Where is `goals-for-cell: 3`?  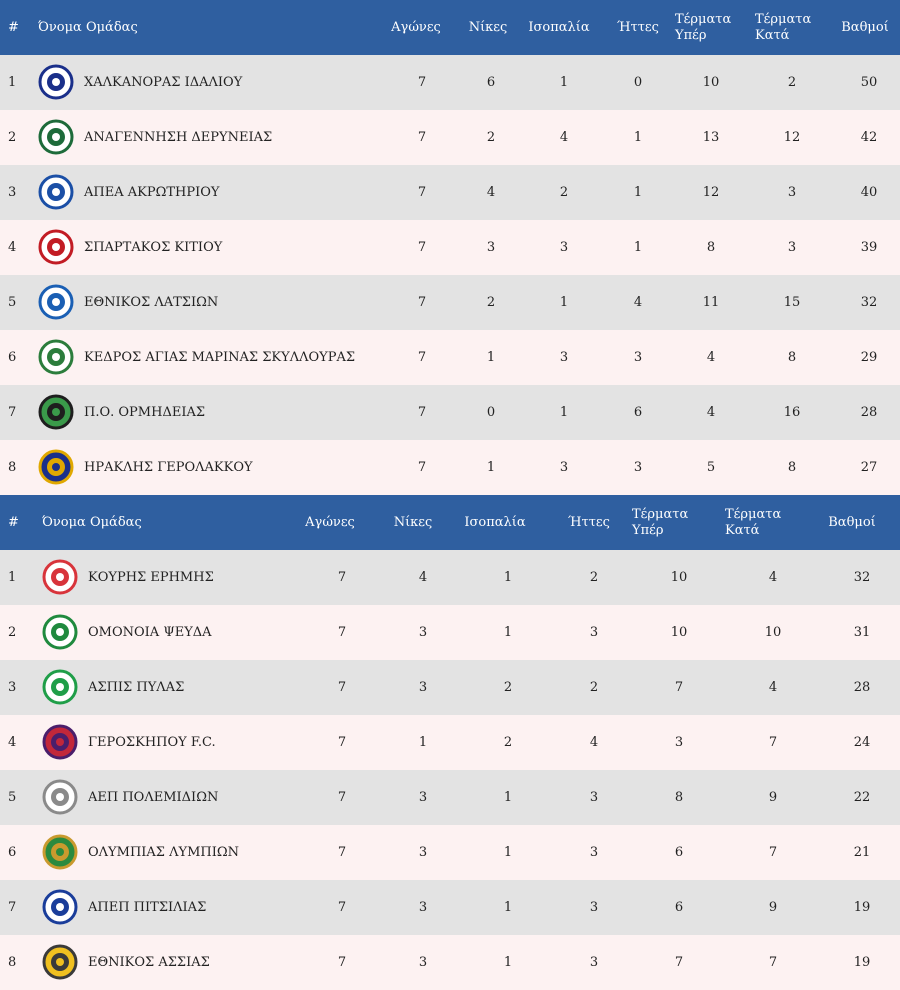 goals-for-cell: 3 is located at coordinates (679, 742).